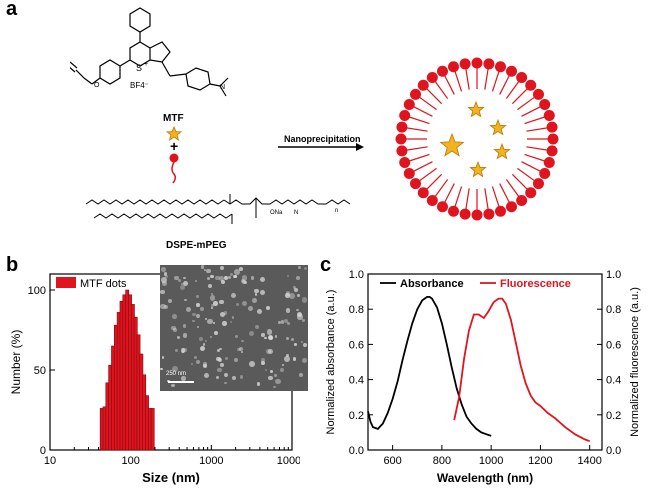 The image size is (650, 494). Describe the element at coordinates (97, 85) in the screenshot. I see `oxygen-label: O` at that location.